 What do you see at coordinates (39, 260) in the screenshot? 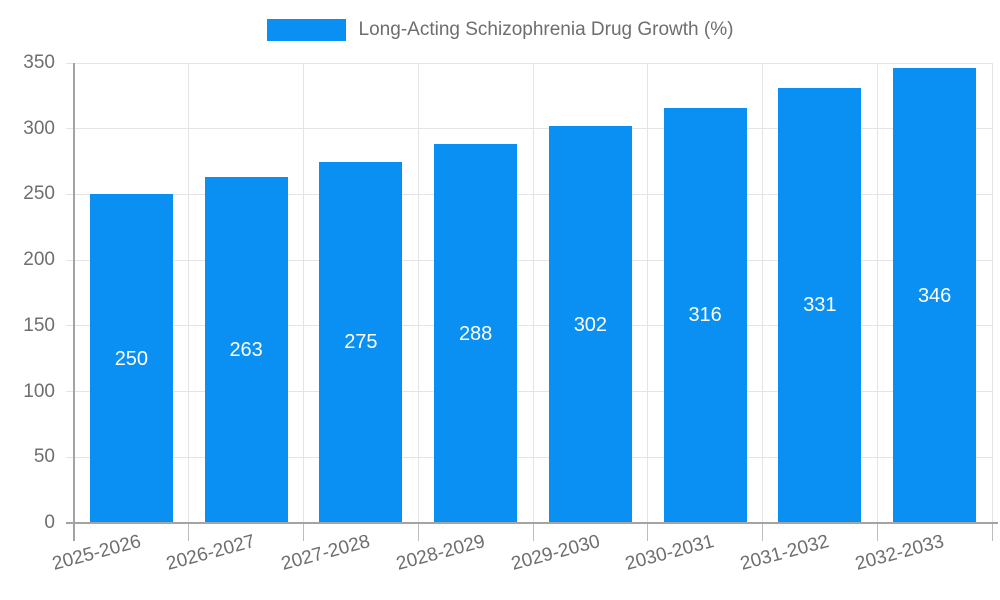
I see `y-axis-tick-label: 200` at bounding box center [39, 260].